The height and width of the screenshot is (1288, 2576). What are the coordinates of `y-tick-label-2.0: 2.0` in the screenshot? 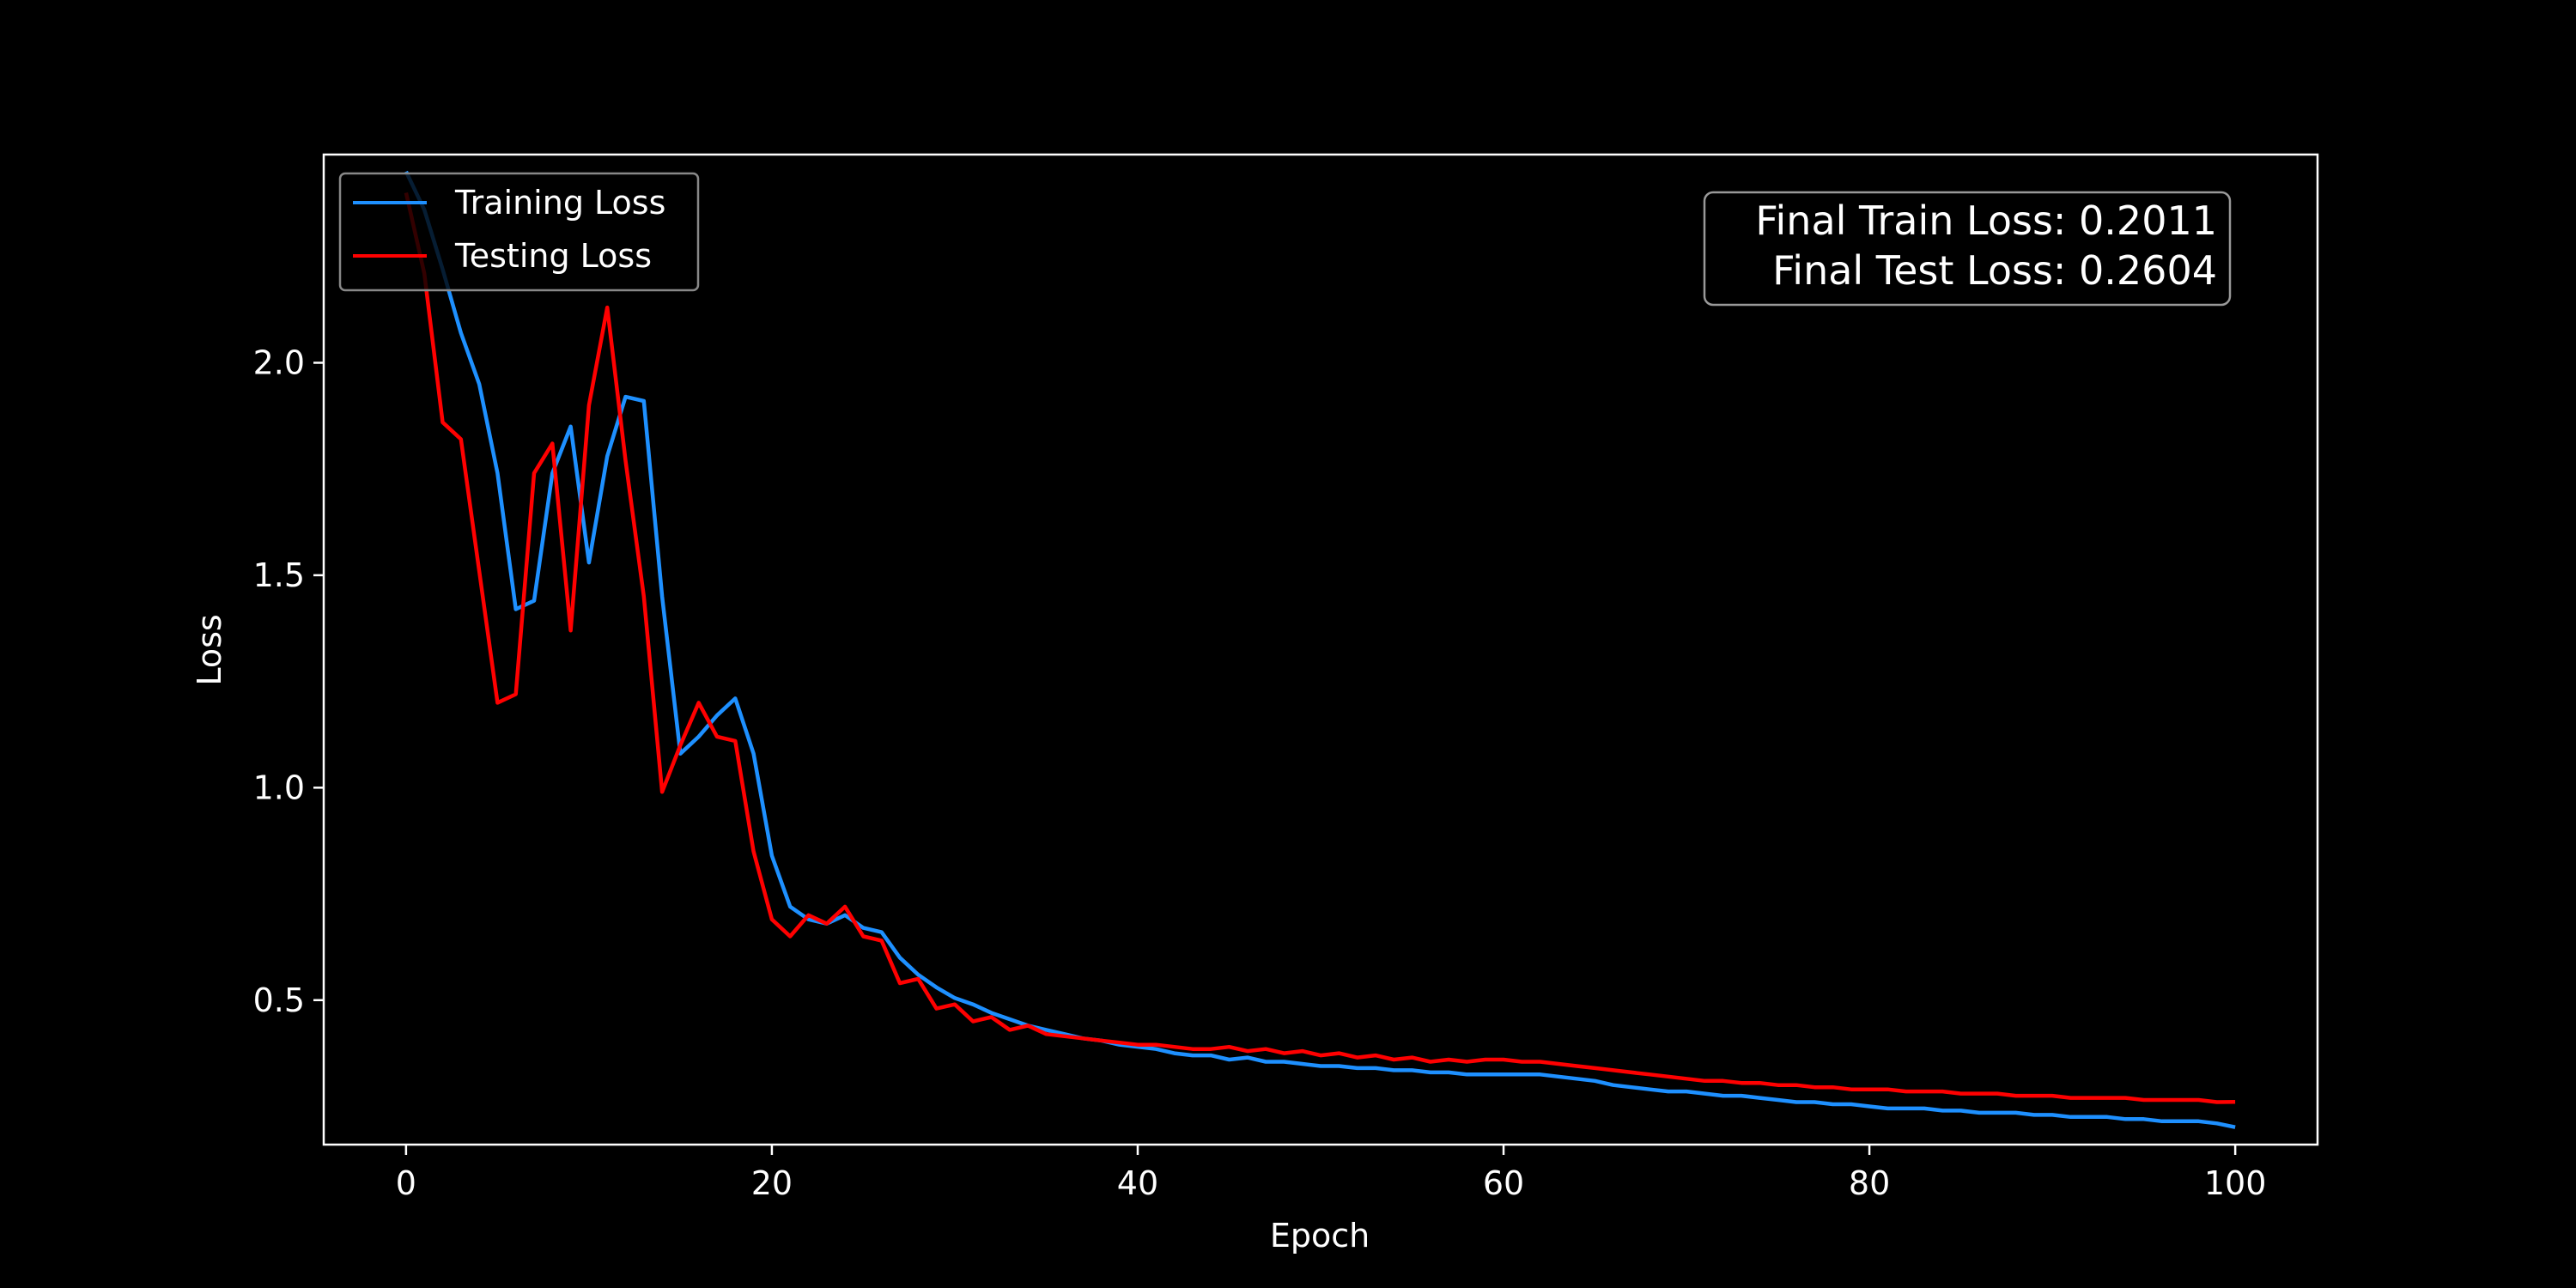 It's located at (279, 362).